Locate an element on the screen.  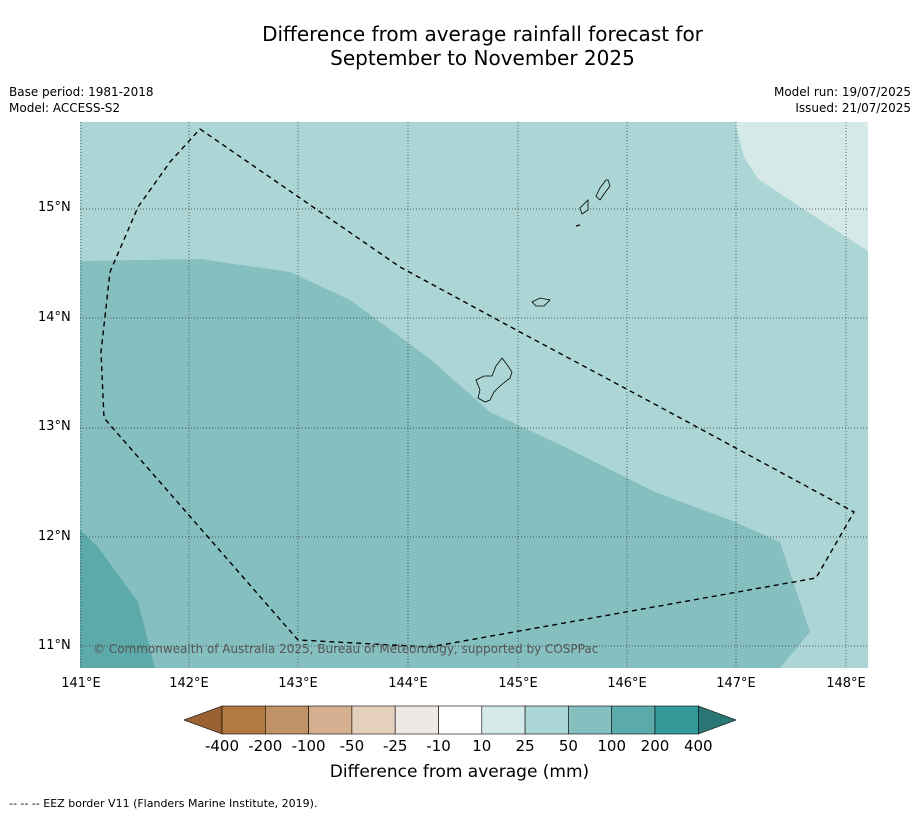
lon-tick: 145°E is located at coordinates (518, 683).